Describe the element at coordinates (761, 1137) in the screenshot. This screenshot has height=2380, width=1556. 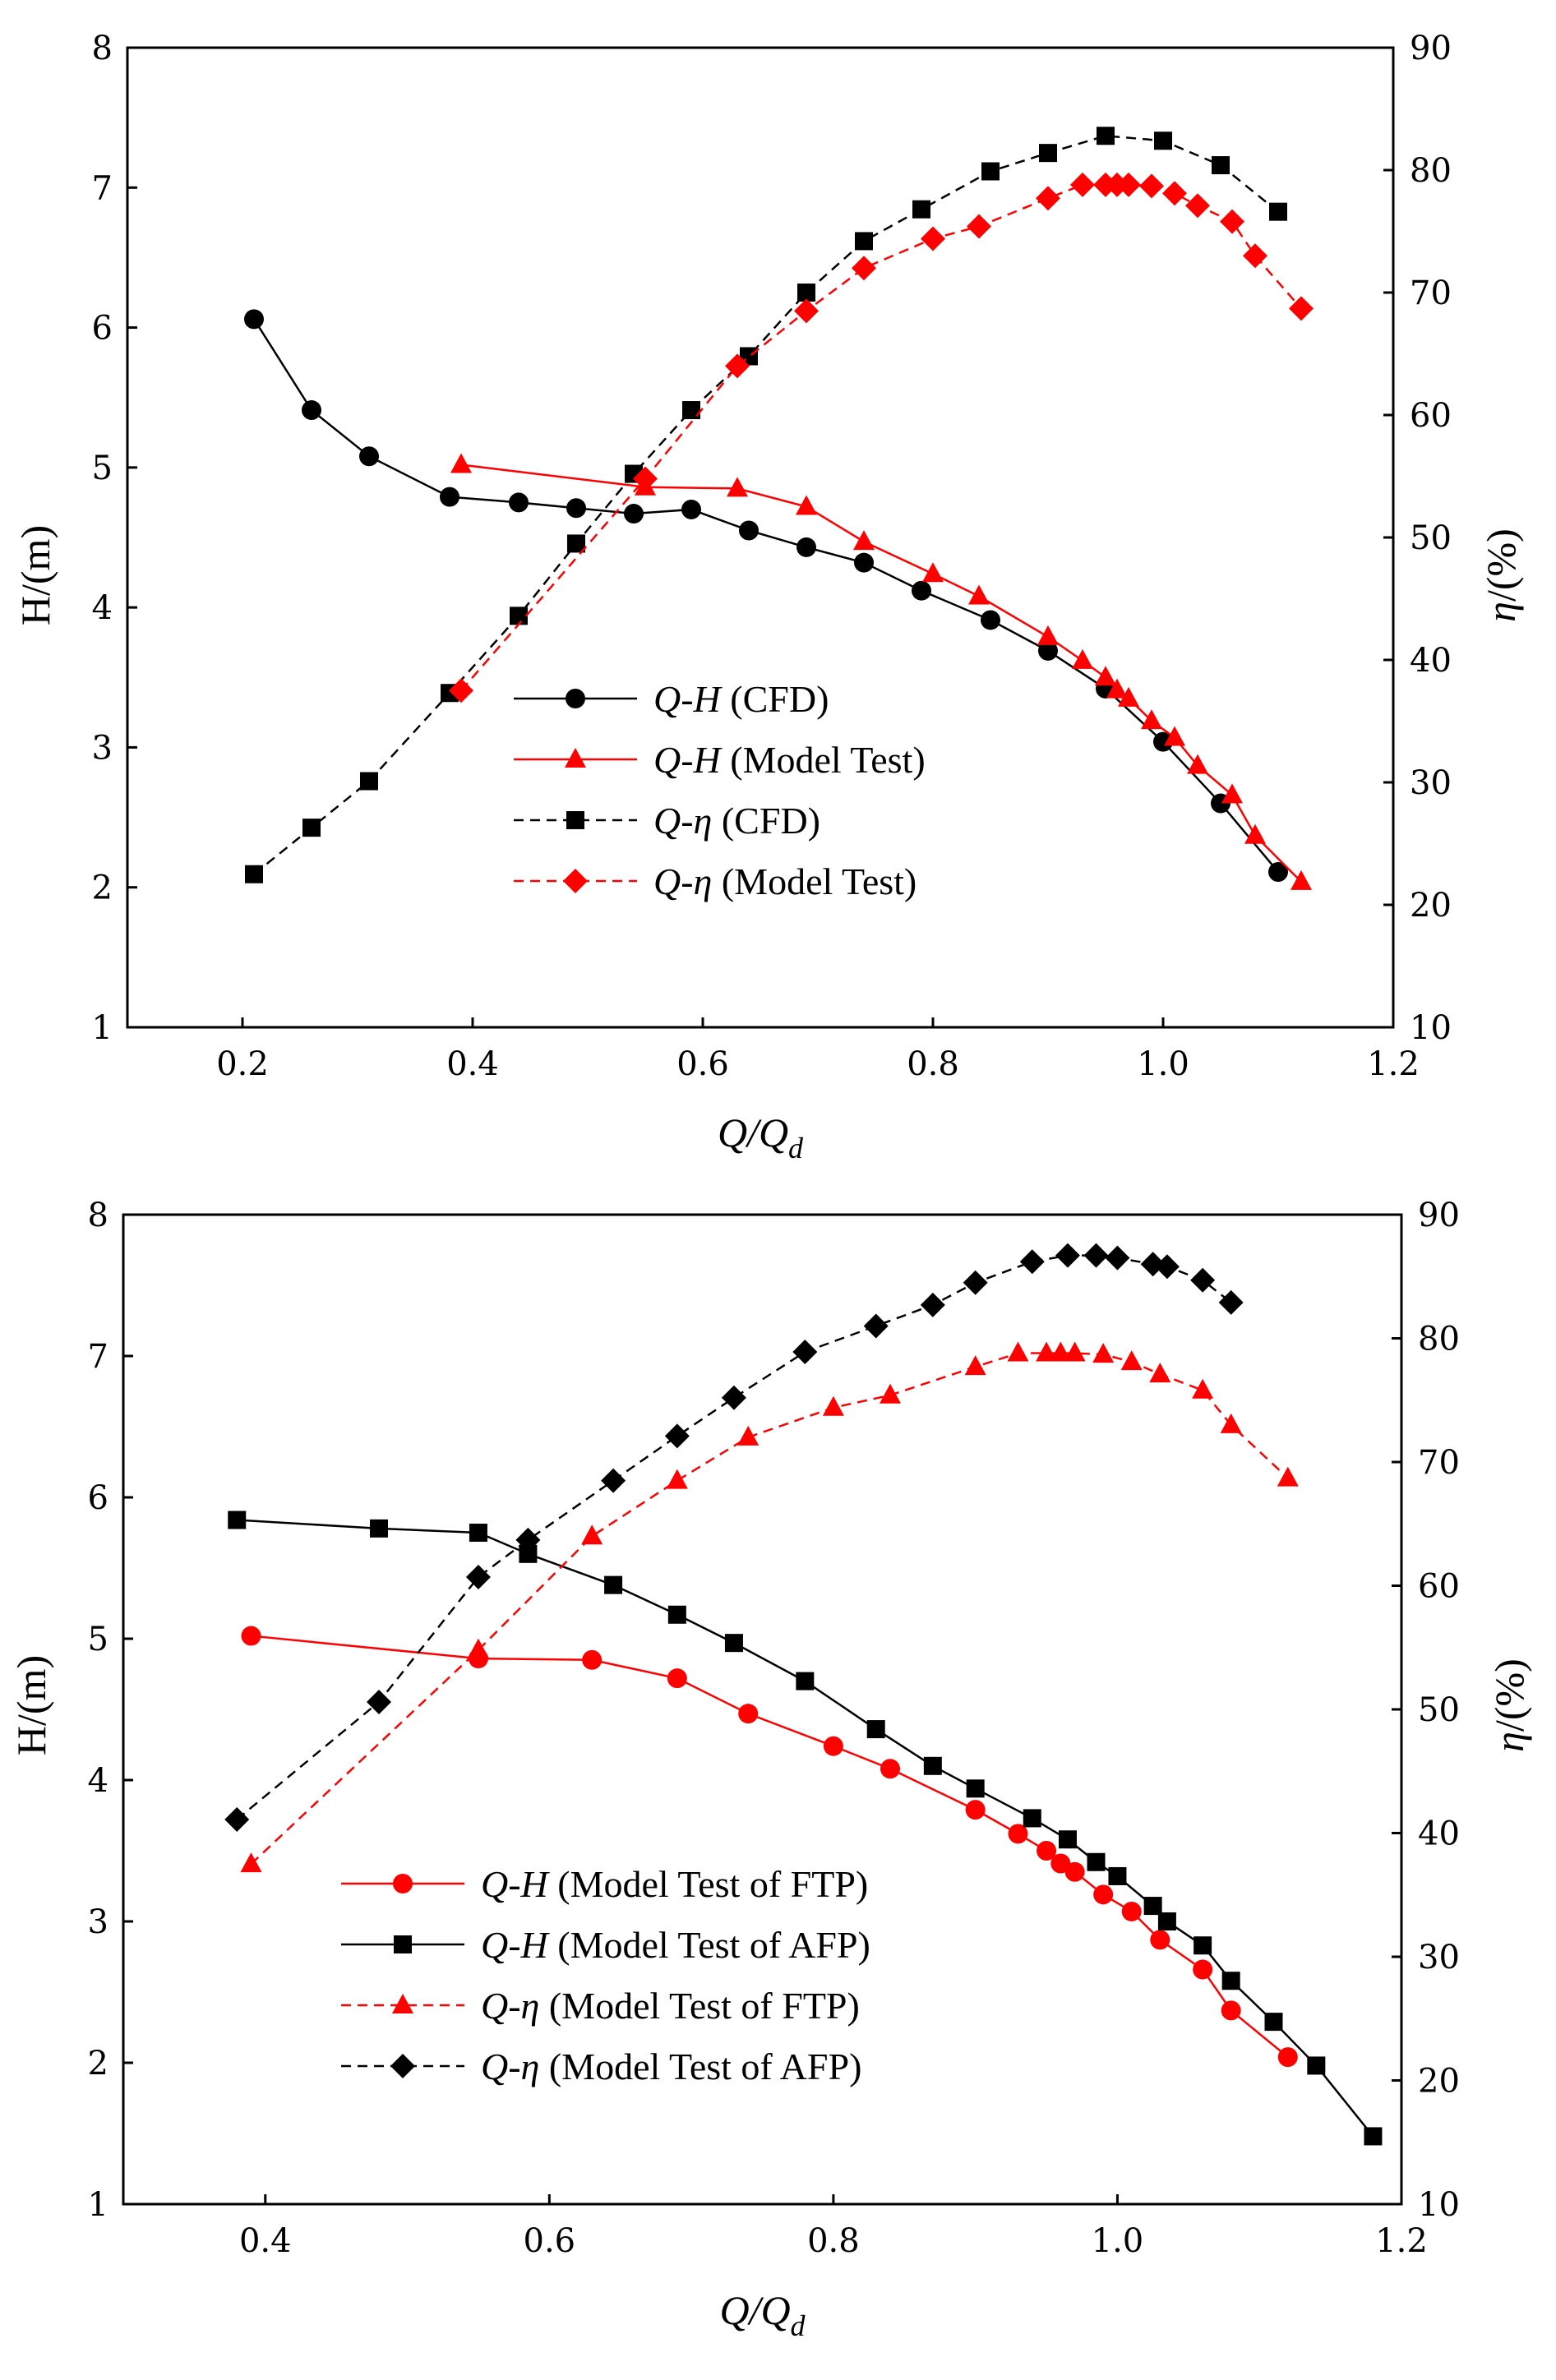
I see `x-title: Q/Qd` at that location.